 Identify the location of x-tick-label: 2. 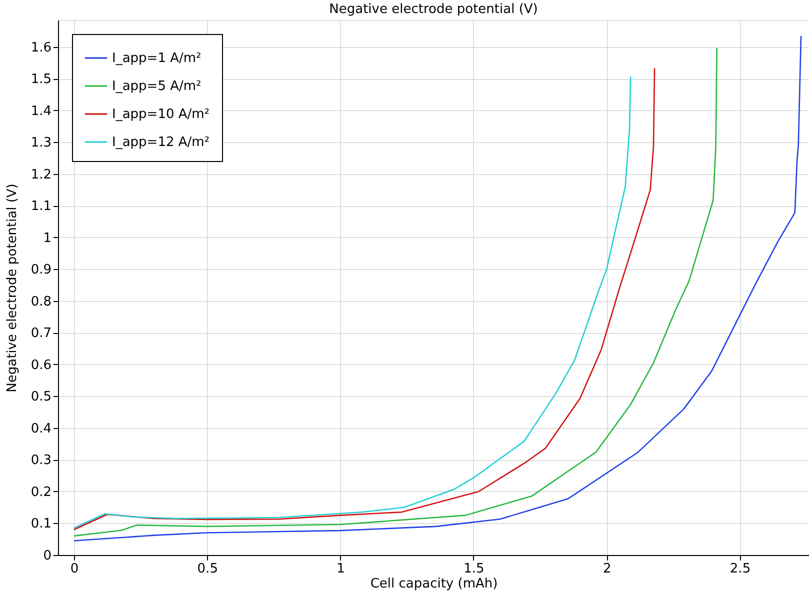
(607, 569).